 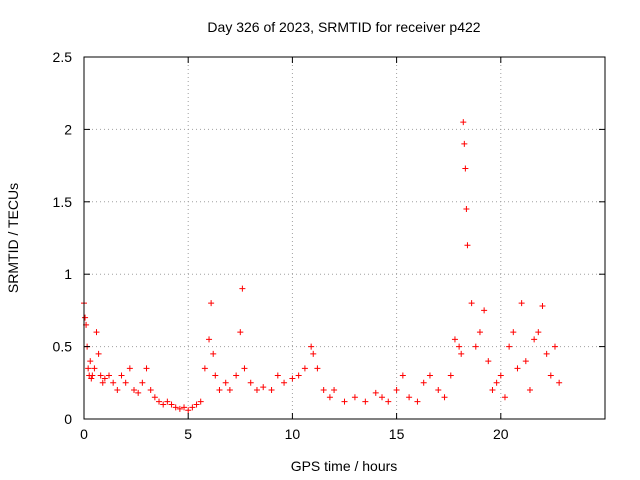 What do you see at coordinates (68, 129) in the screenshot?
I see `y-tick-label: 2` at bounding box center [68, 129].